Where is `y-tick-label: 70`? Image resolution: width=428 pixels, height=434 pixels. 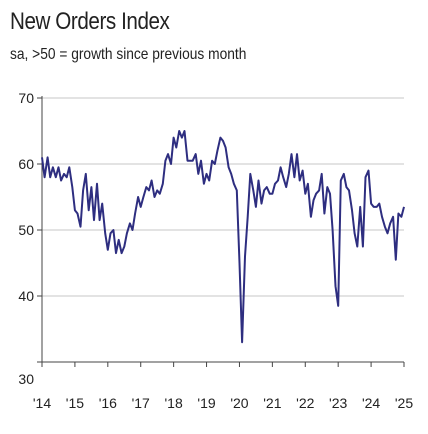 y-tick-label: 70 is located at coordinates (26, 98).